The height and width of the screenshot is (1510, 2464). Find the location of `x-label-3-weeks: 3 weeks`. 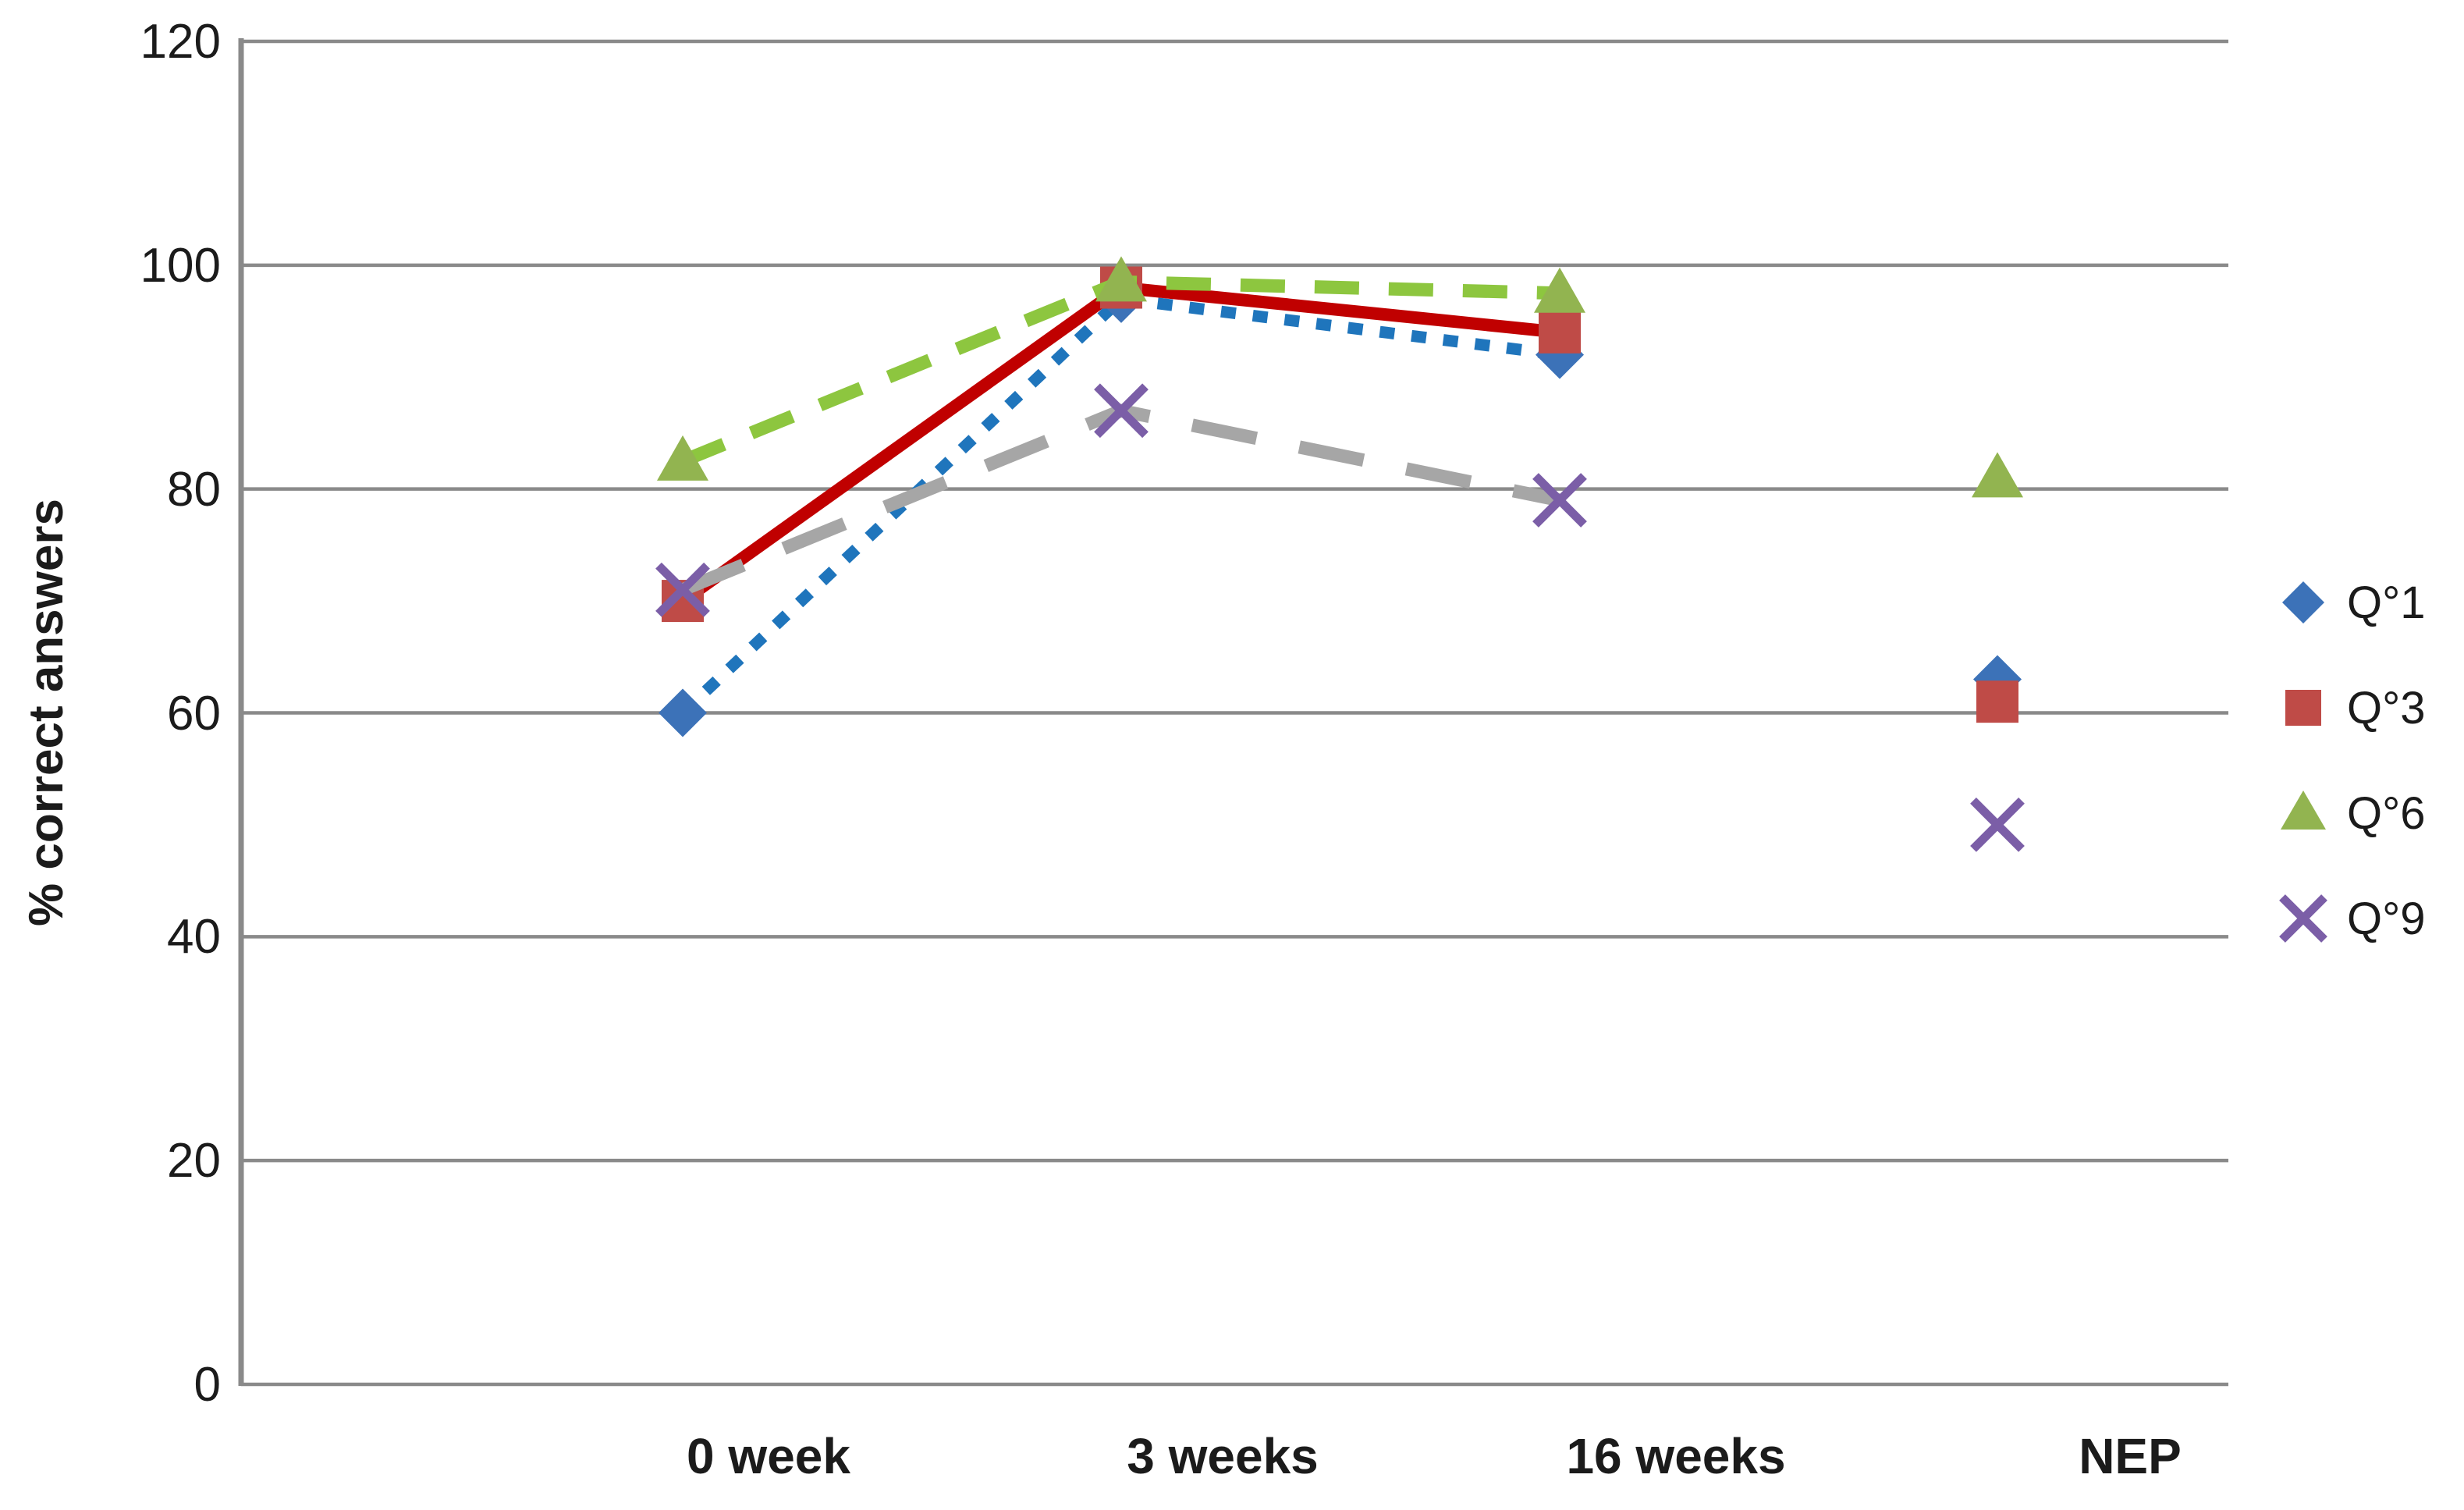

x-label-3-weeks: 3 weeks is located at coordinates (1223, 1456).